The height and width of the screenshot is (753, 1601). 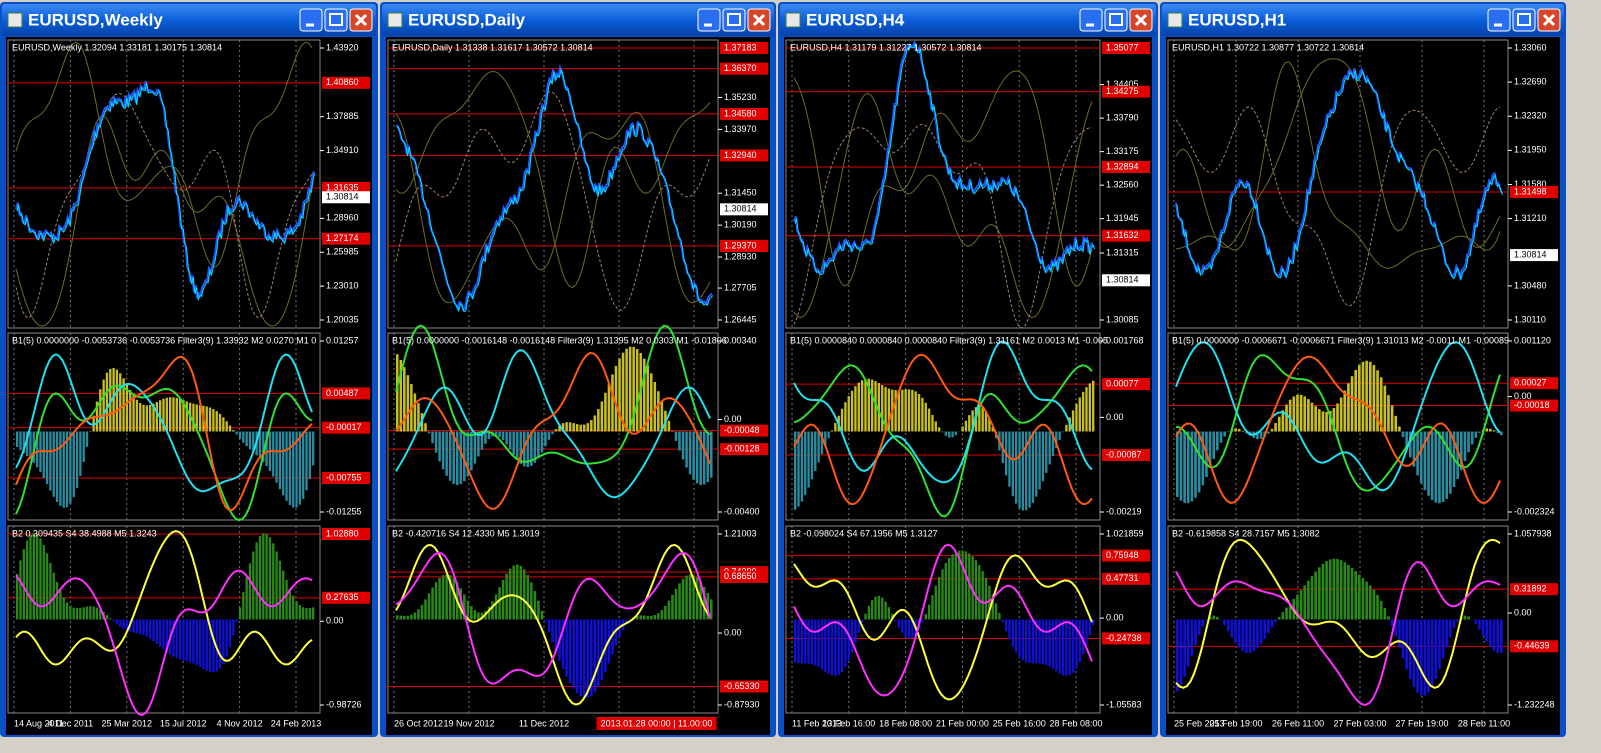 I want to click on scale-label: 1.30085, so click(x=1122, y=319).